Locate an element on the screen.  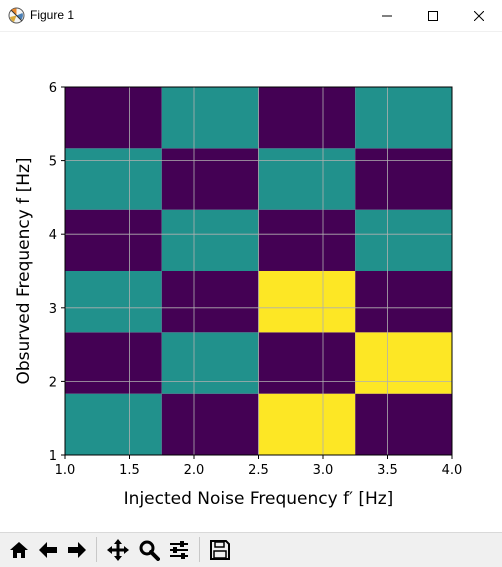
back-button is located at coordinates (47, 549).